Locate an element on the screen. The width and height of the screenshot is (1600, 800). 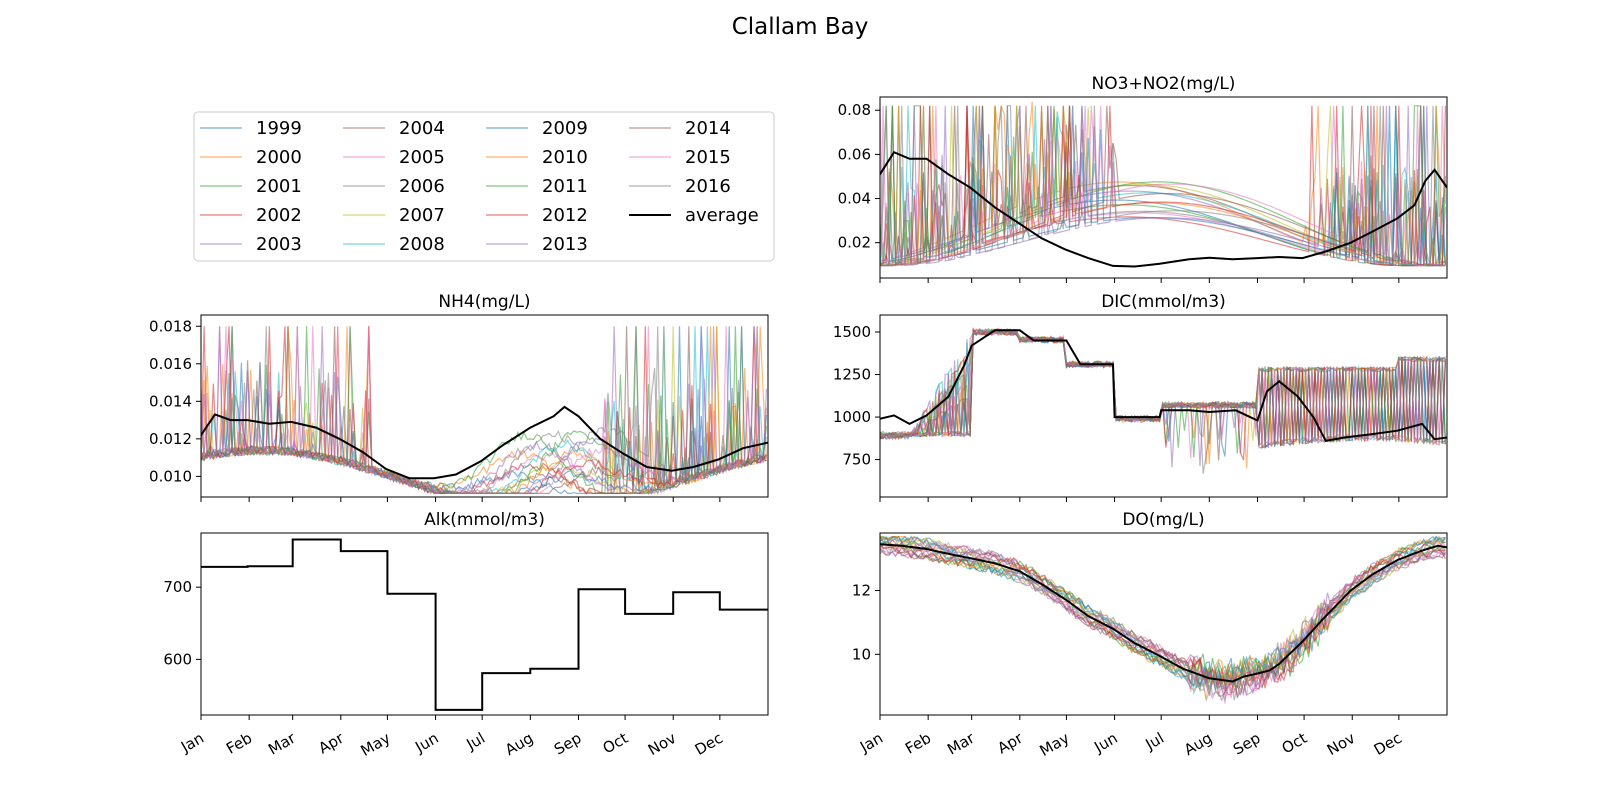
legend-label: 2006 is located at coordinates (422, 186).